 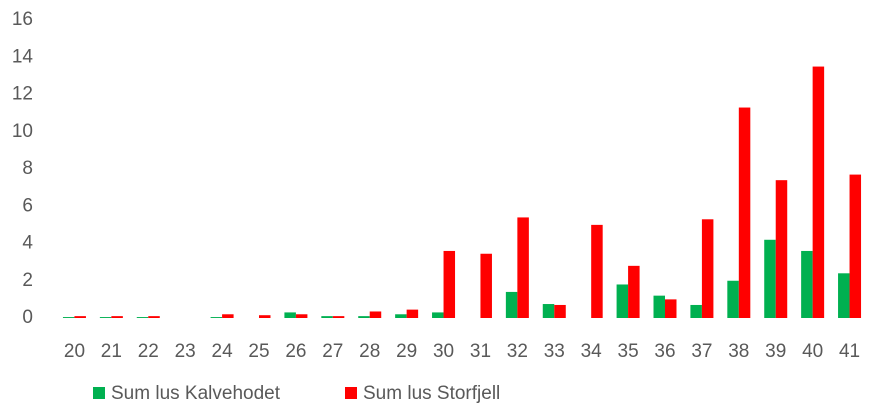 What do you see at coordinates (406, 351) in the screenshot?
I see `x-tick-label: 29` at bounding box center [406, 351].